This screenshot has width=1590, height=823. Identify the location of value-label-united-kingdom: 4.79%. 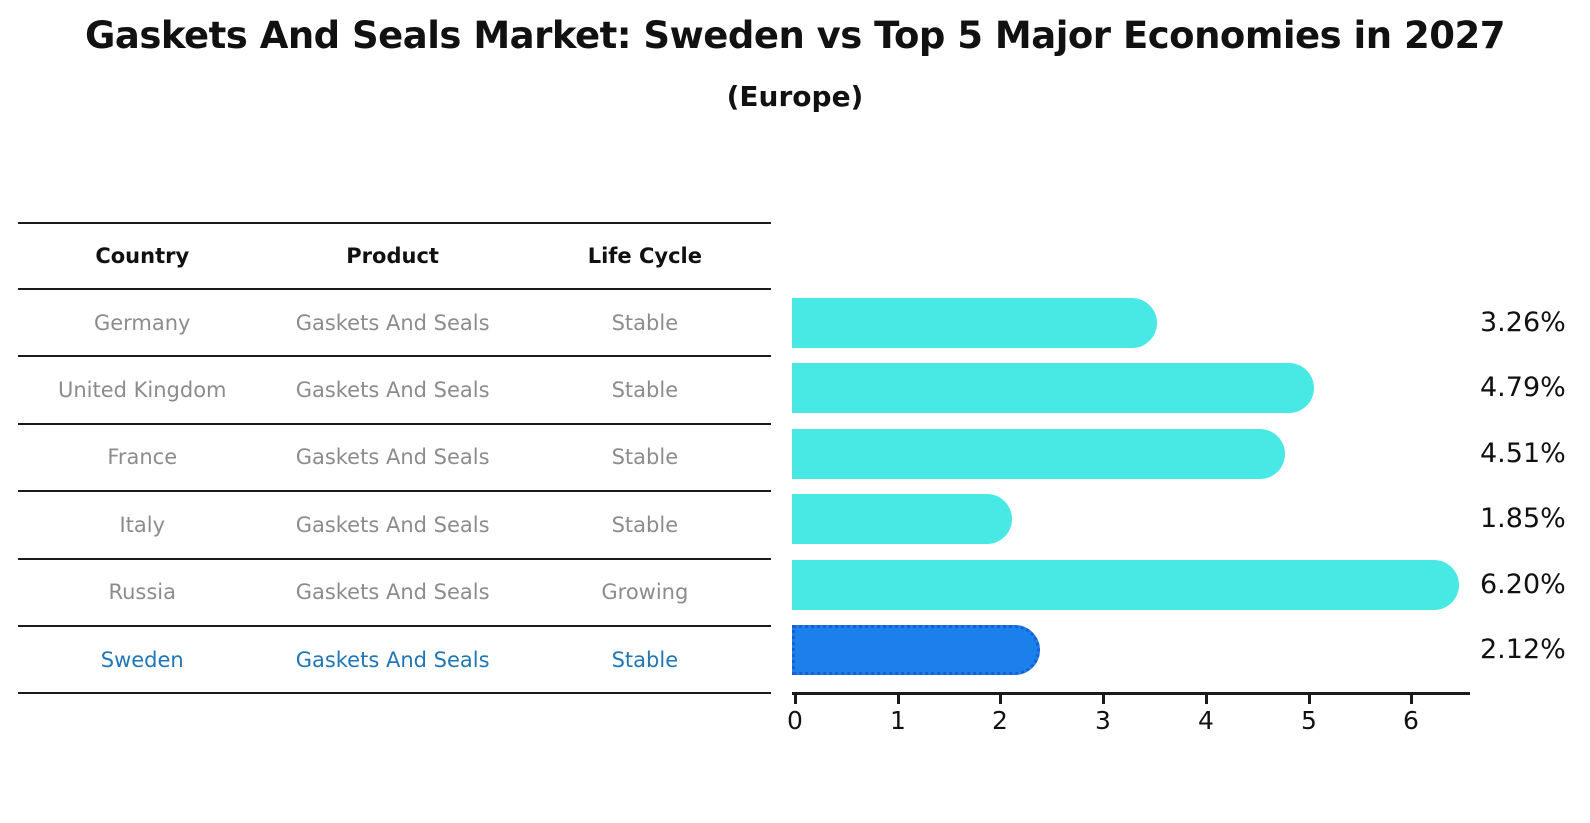
(1523, 387).